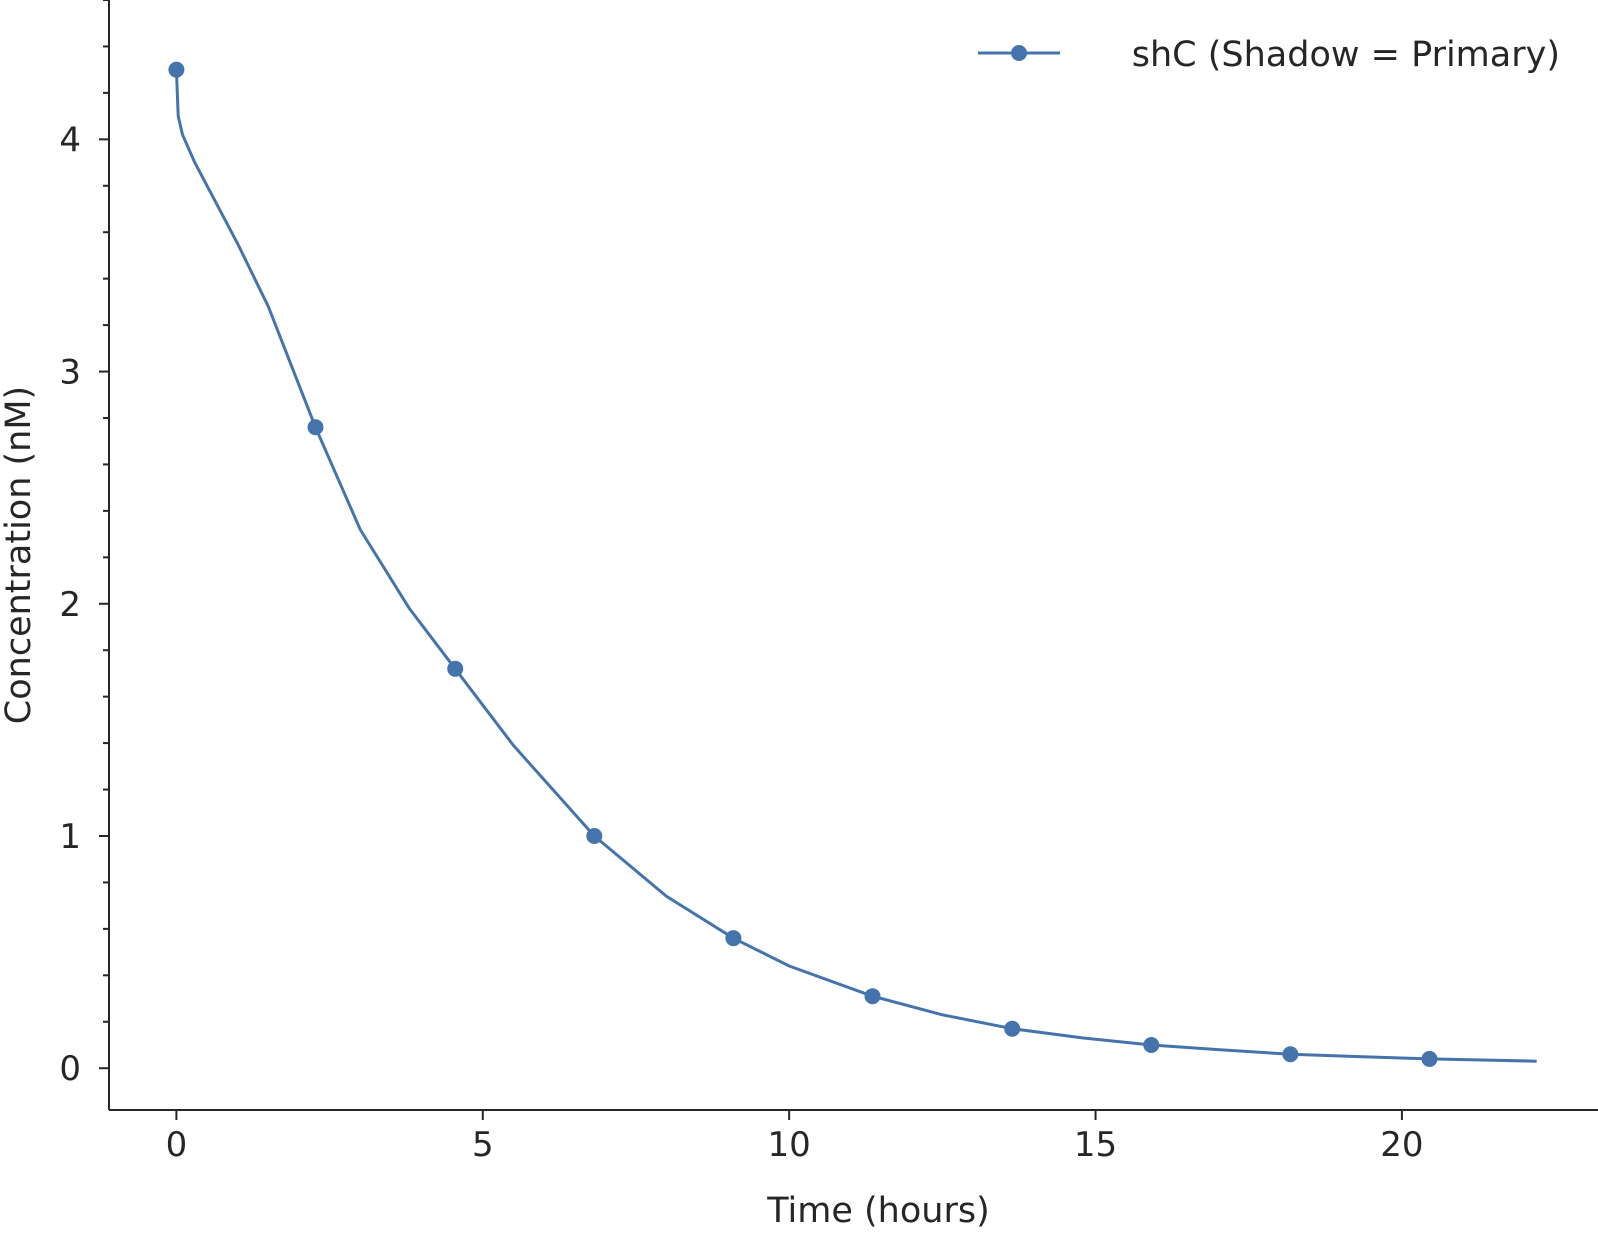 The height and width of the screenshot is (1233, 1598). I want to click on x-tick-label: 20, so click(1401, 1145).